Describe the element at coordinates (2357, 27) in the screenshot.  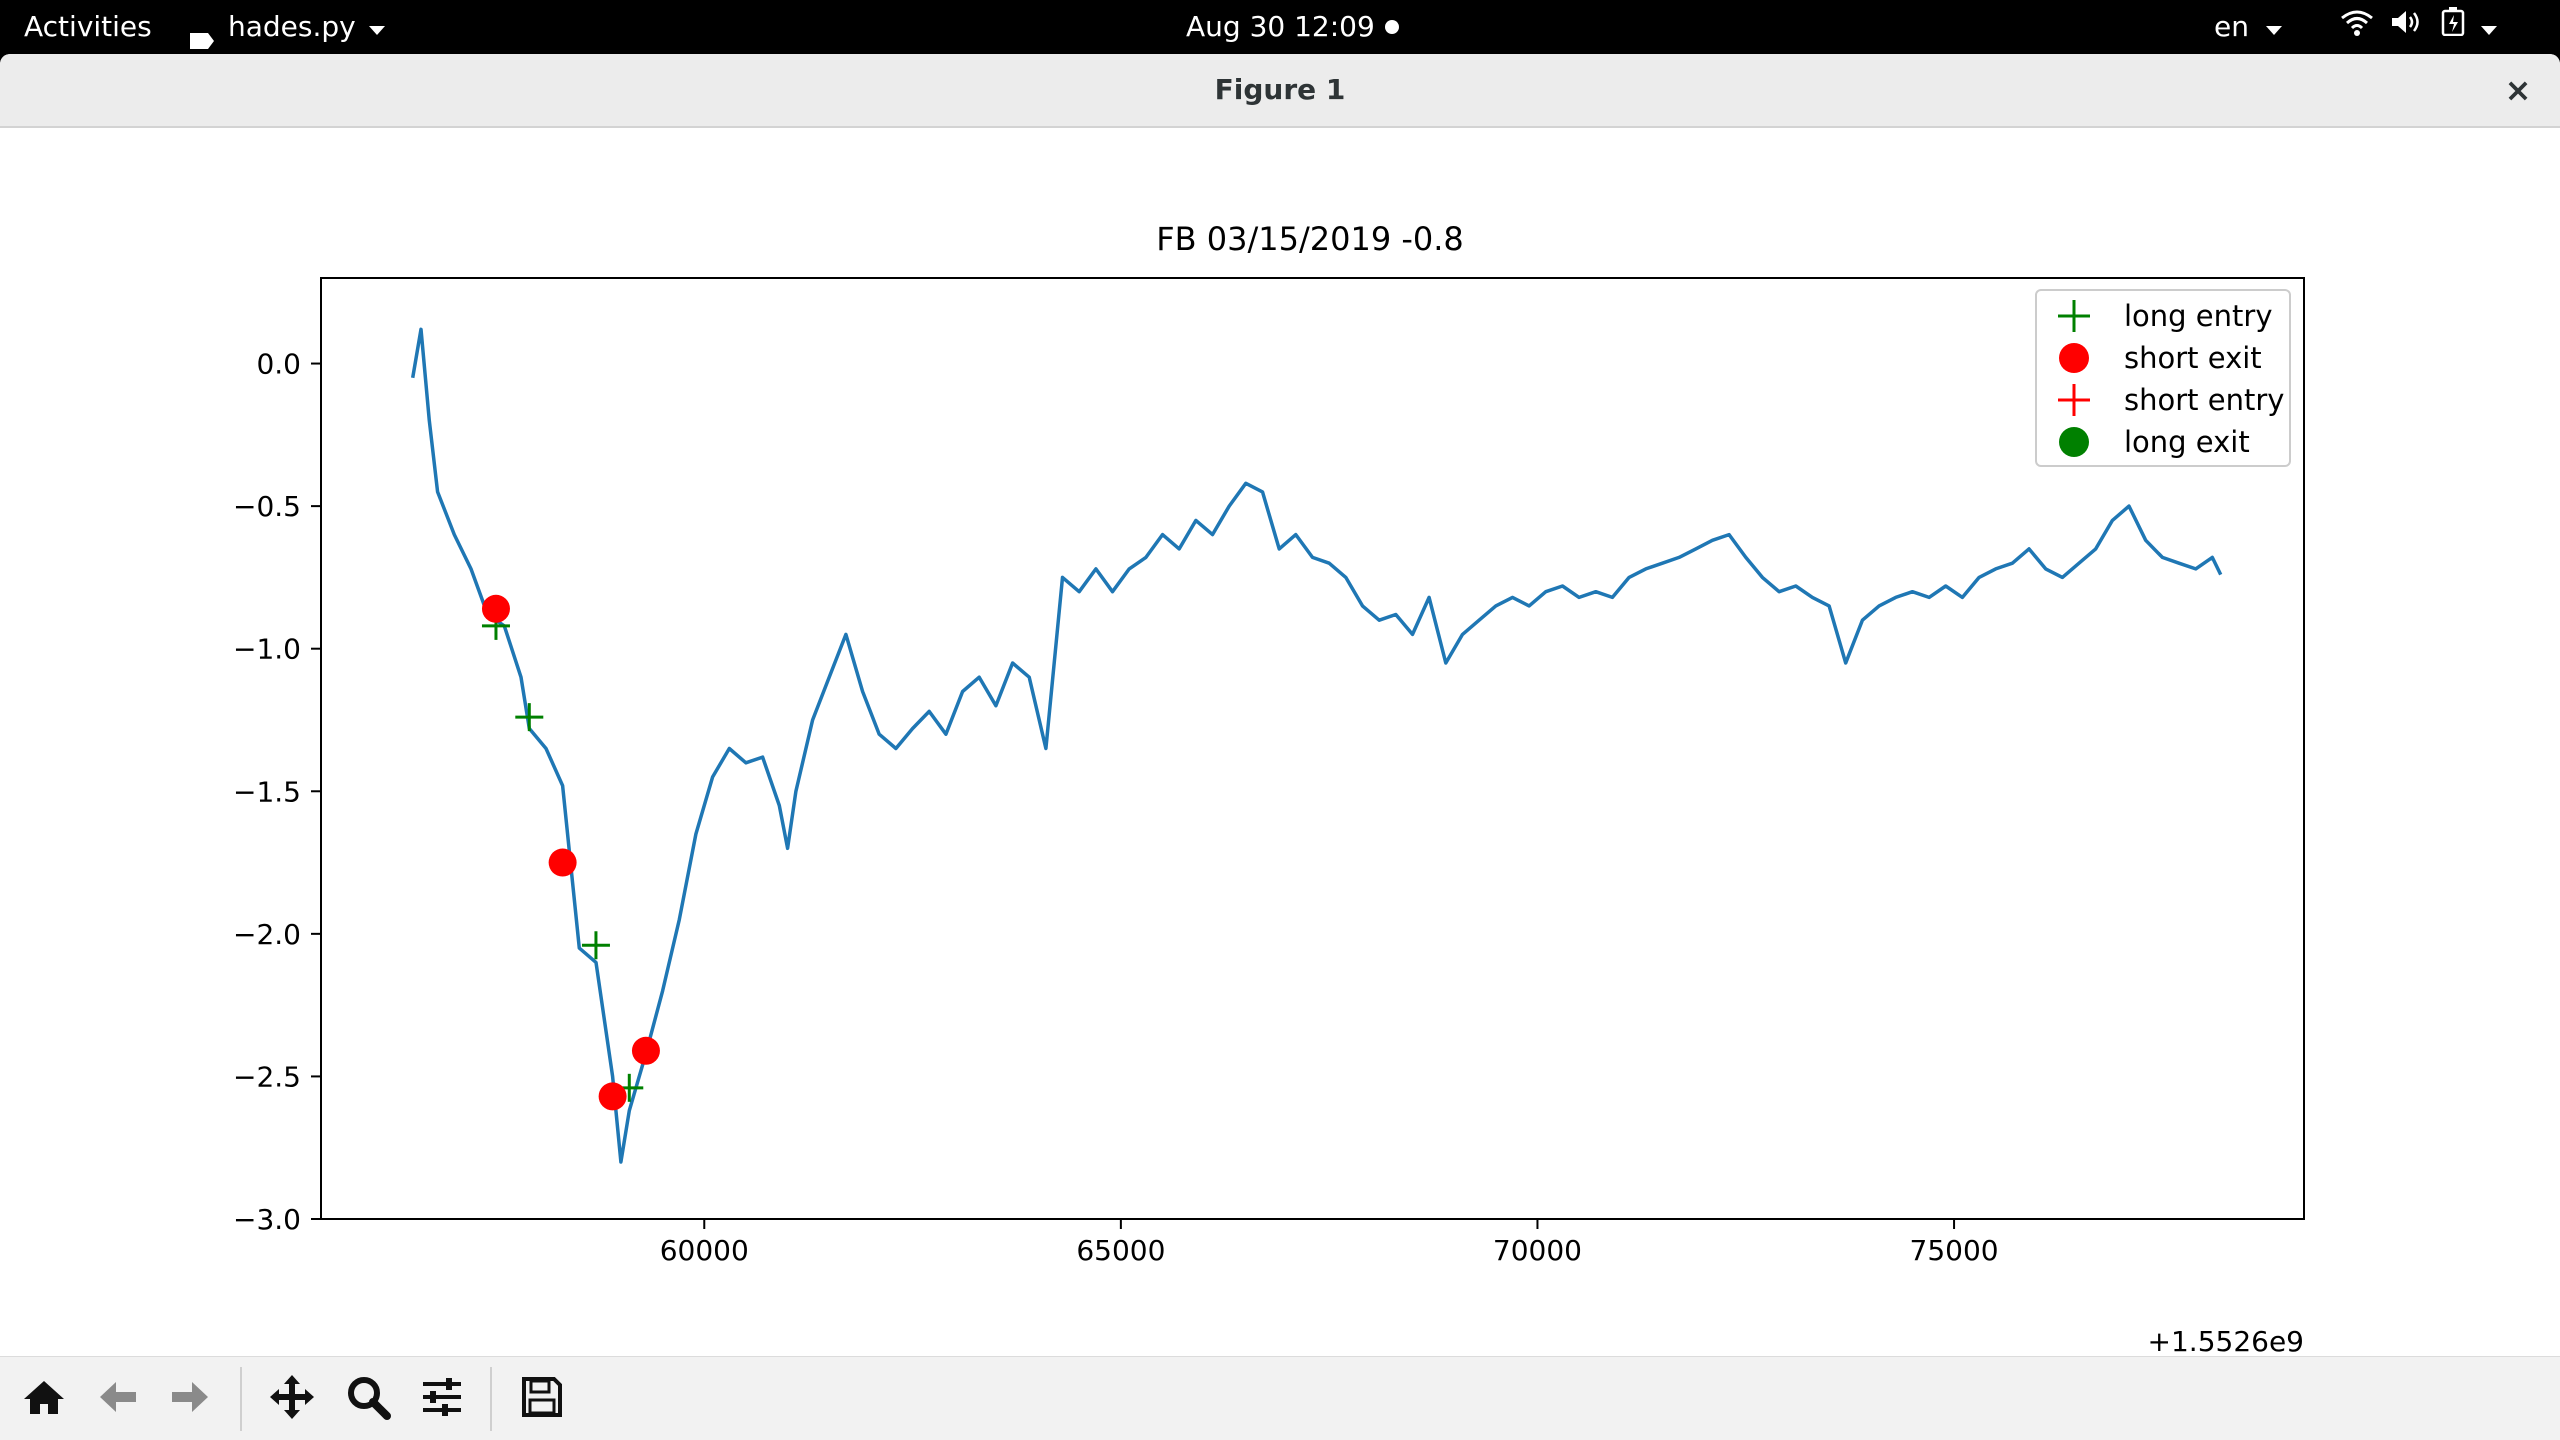
I see `wifi-icon` at that location.